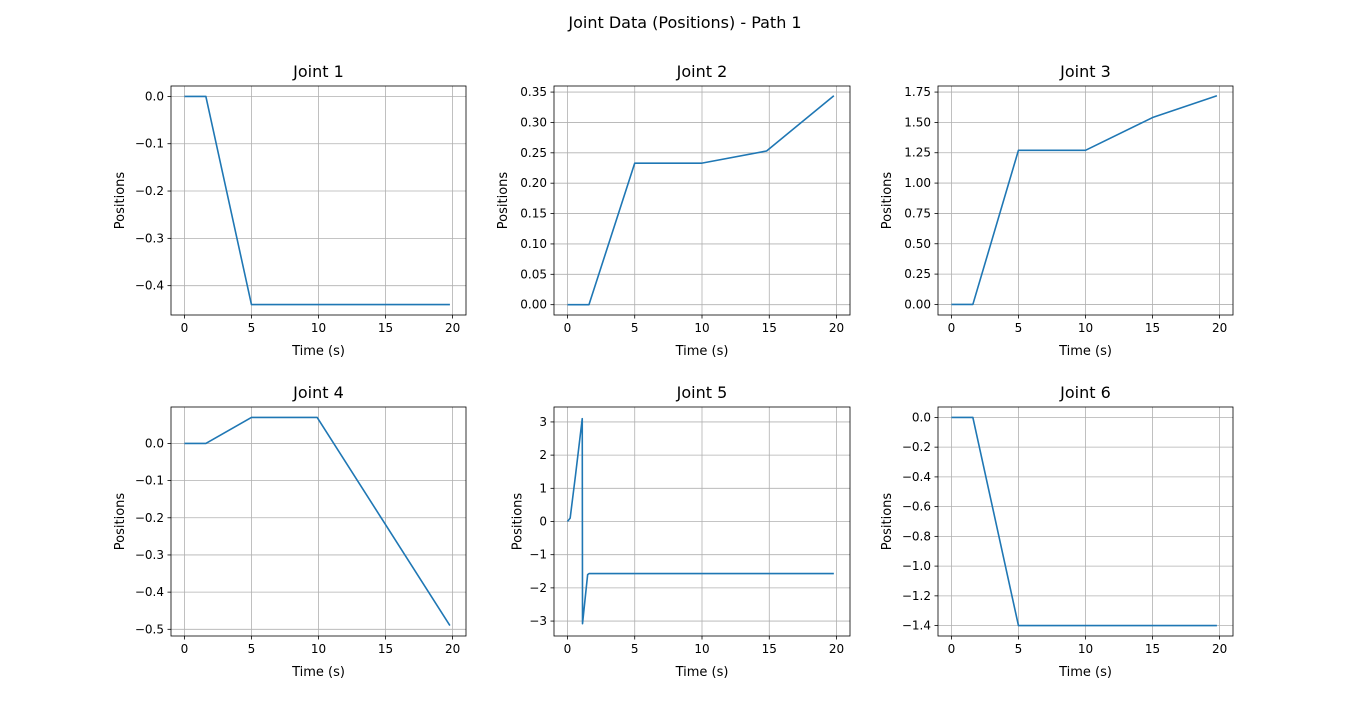 The image size is (1370, 715). Describe the element at coordinates (916, 596) in the screenshot. I see `y-tick-label: −1.2` at that location.